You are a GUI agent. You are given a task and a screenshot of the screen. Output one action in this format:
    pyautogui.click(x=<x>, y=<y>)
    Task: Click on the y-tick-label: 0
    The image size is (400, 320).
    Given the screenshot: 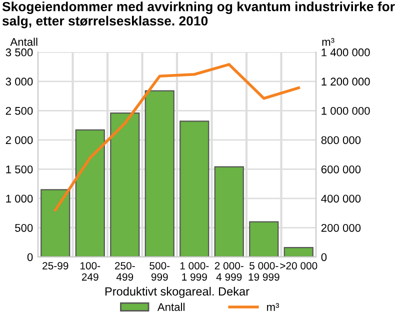 What is the action you would take?
    pyautogui.click(x=30, y=257)
    